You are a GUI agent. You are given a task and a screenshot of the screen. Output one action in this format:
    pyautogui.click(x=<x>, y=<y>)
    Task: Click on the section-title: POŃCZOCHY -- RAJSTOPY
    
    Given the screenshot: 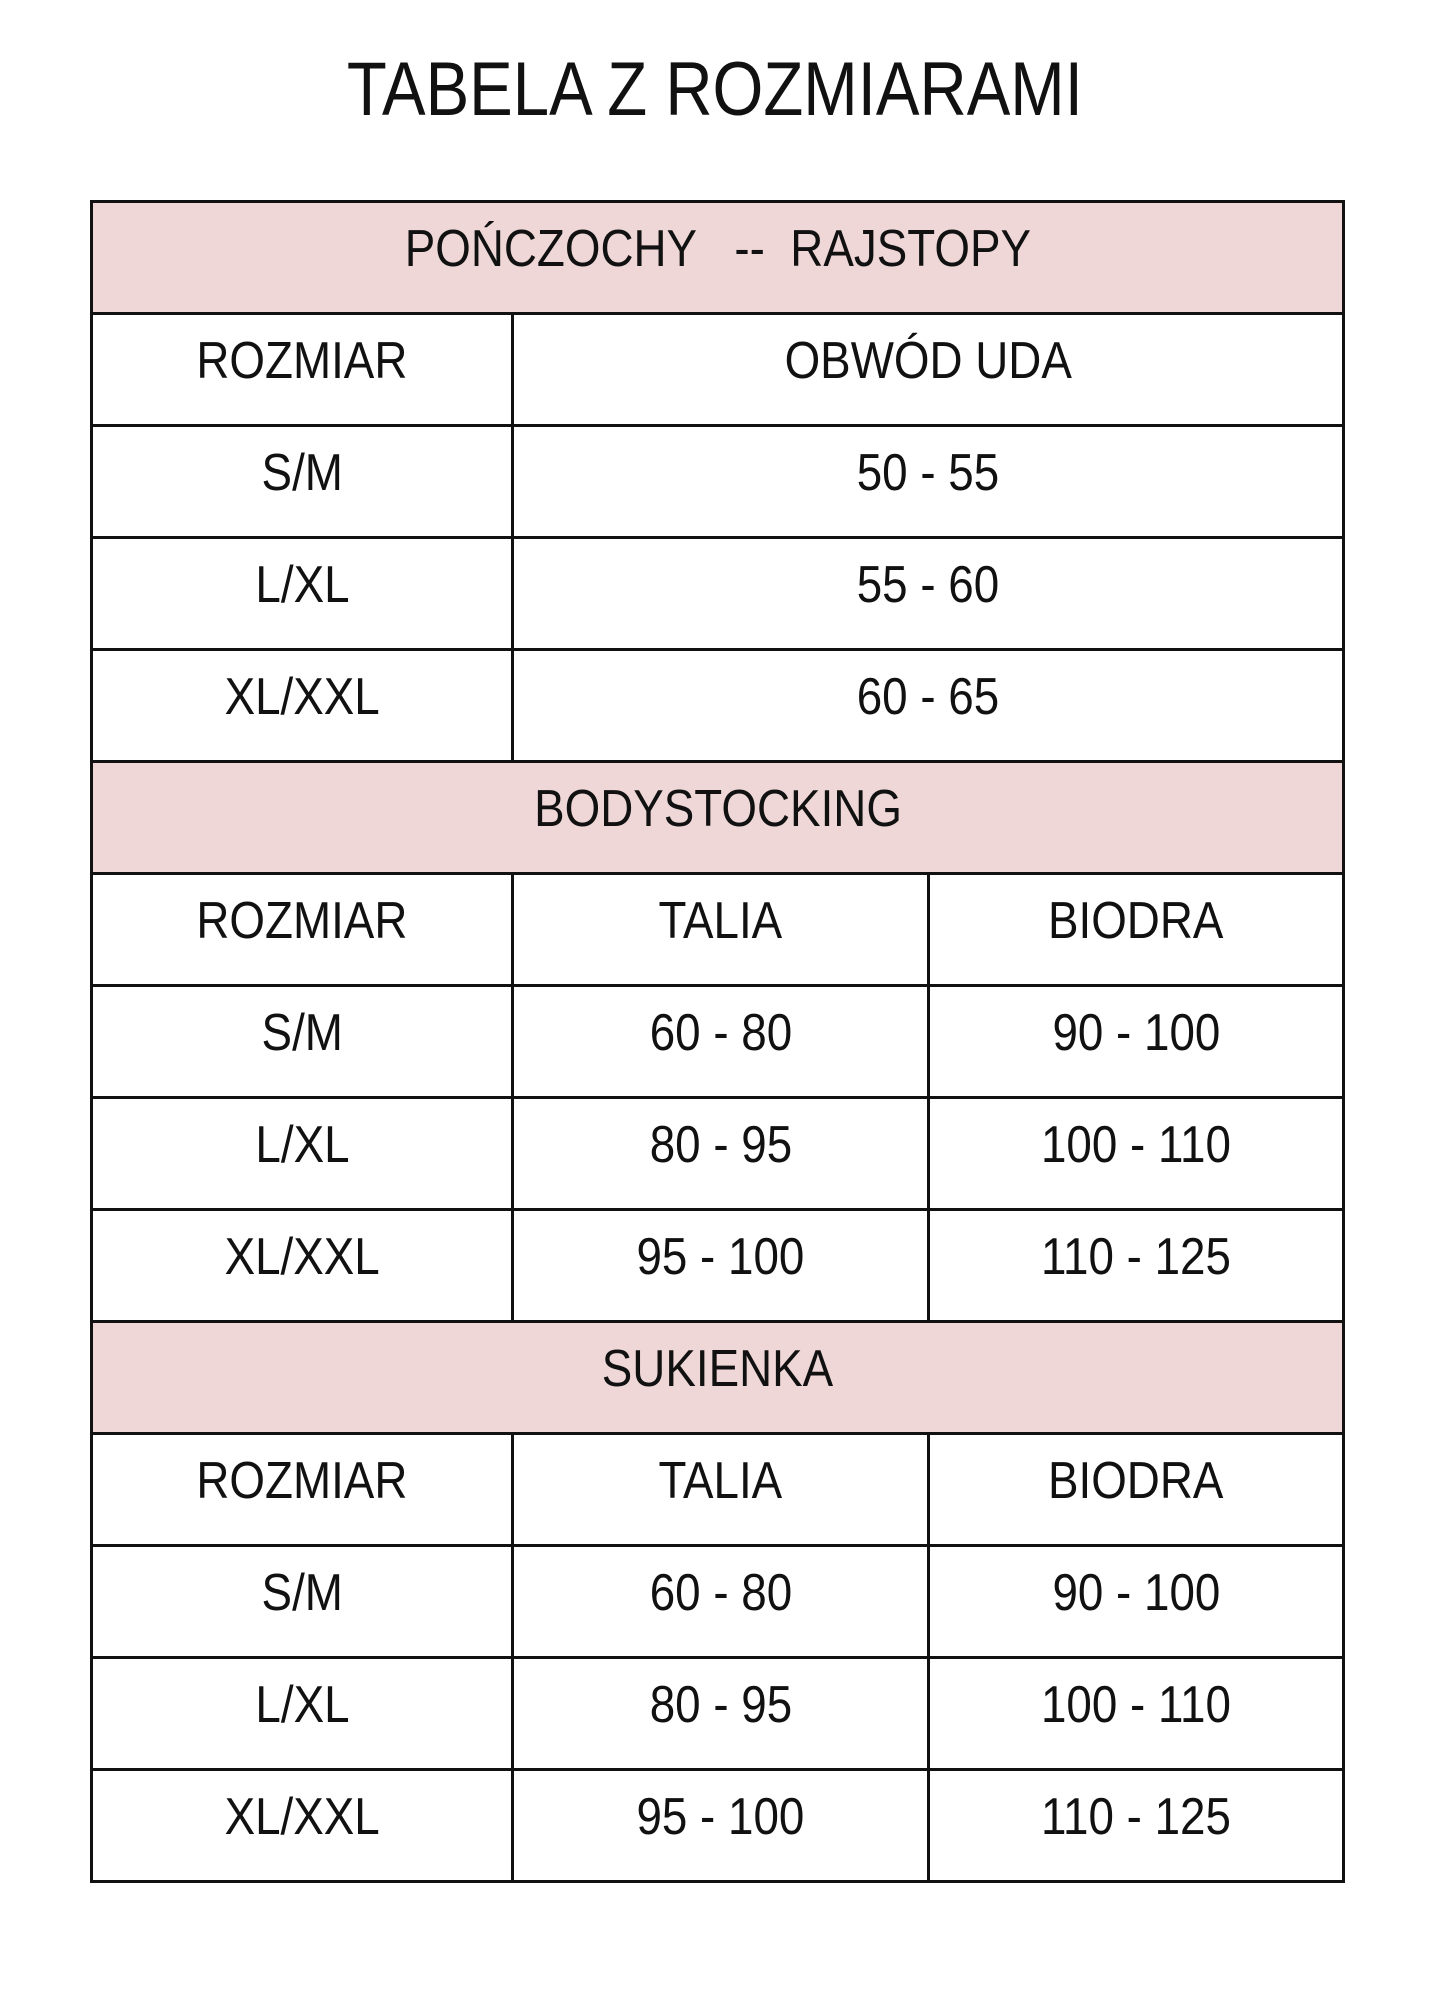 What is the action you would take?
    pyautogui.click(x=717, y=249)
    